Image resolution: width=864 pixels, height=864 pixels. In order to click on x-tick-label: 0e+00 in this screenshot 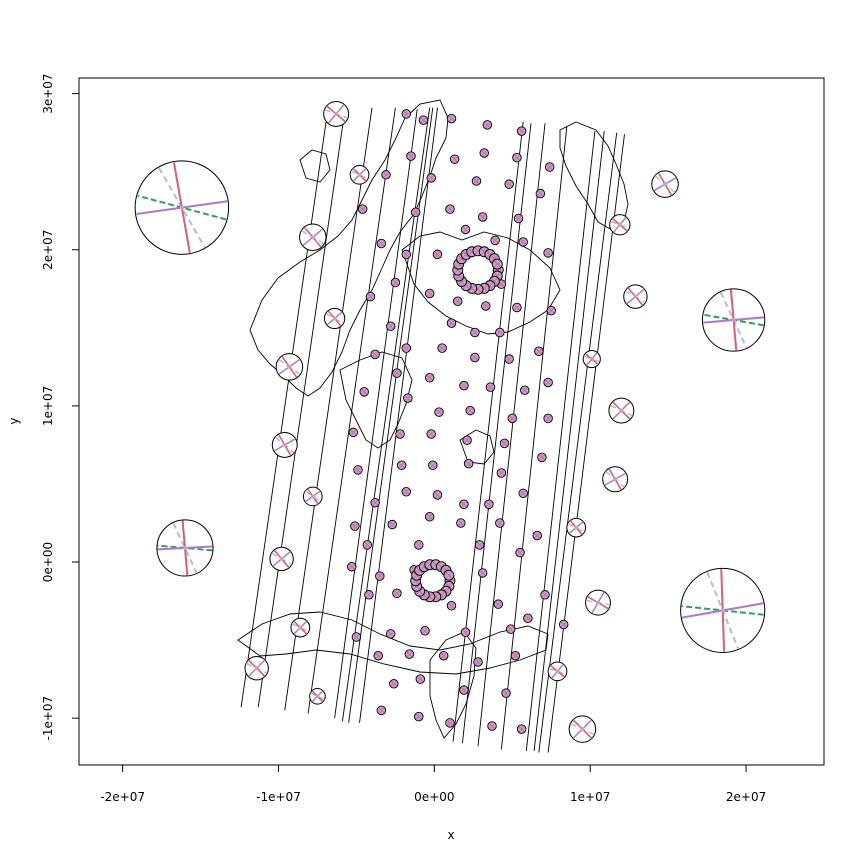, I will do `click(434, 797)`.